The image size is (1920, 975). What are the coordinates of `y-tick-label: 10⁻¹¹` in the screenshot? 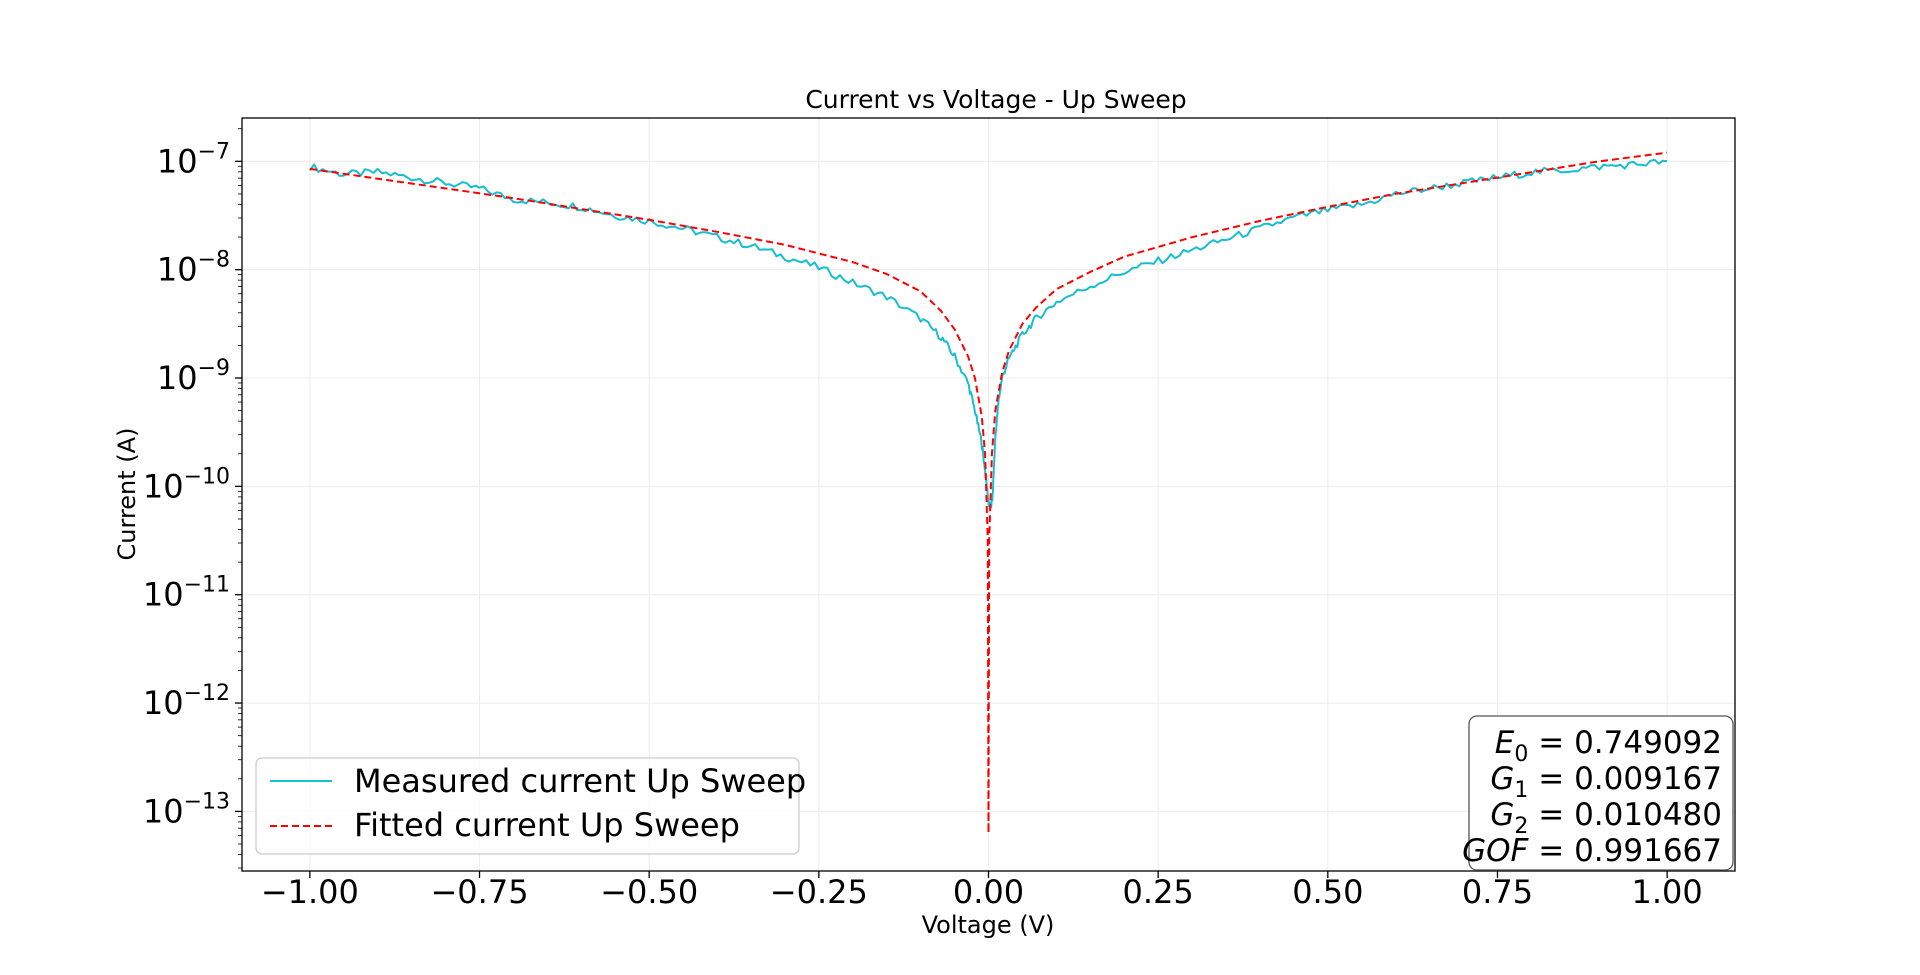 It's located at (186, 593).